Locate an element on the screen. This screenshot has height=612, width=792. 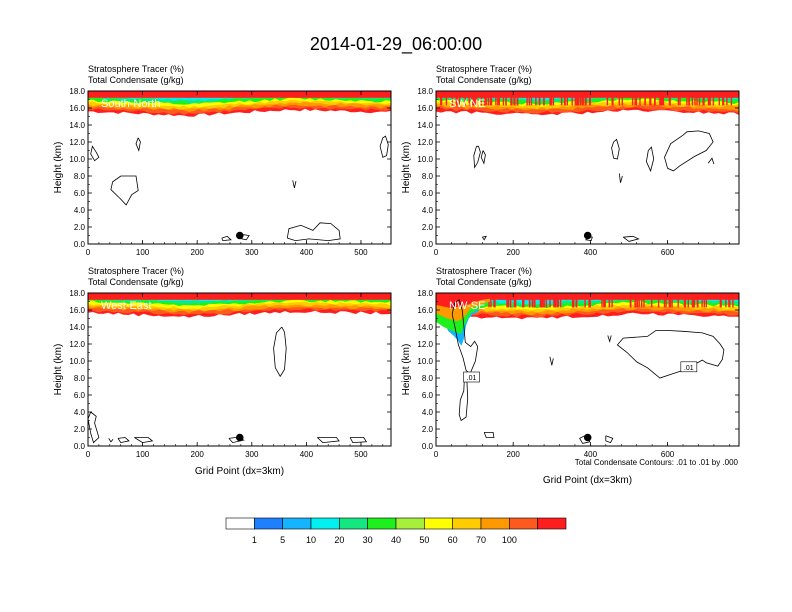
x-axis-label: Grid Point (dx=3km) is located at coordinates (239, 471).